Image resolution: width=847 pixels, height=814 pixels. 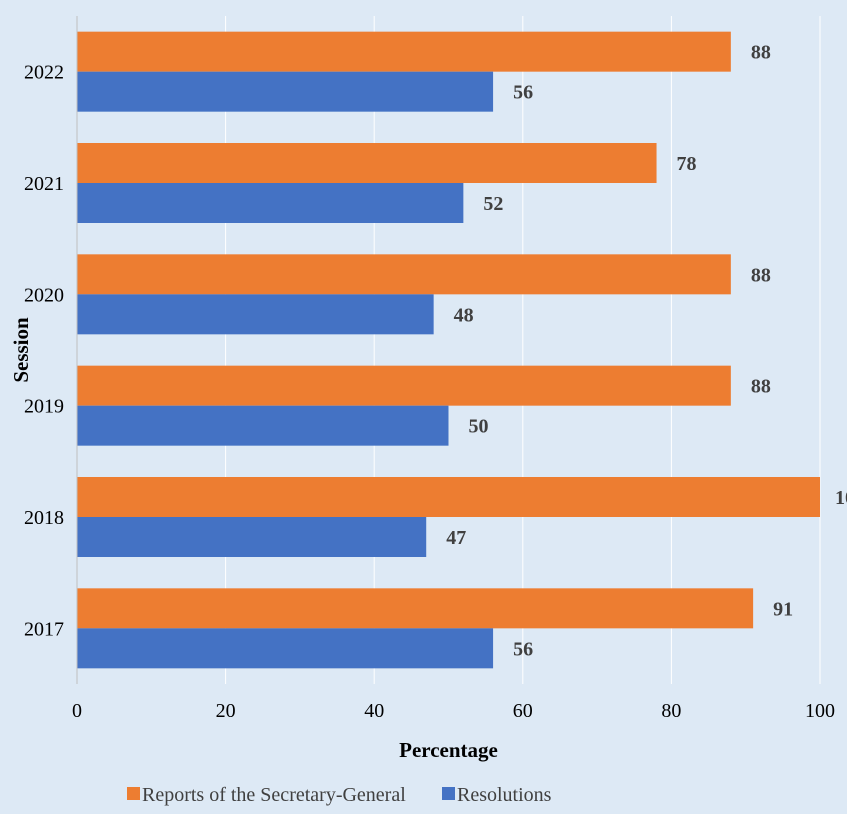 I want to click on bar-reports-2017, so click(x=415, y=608).